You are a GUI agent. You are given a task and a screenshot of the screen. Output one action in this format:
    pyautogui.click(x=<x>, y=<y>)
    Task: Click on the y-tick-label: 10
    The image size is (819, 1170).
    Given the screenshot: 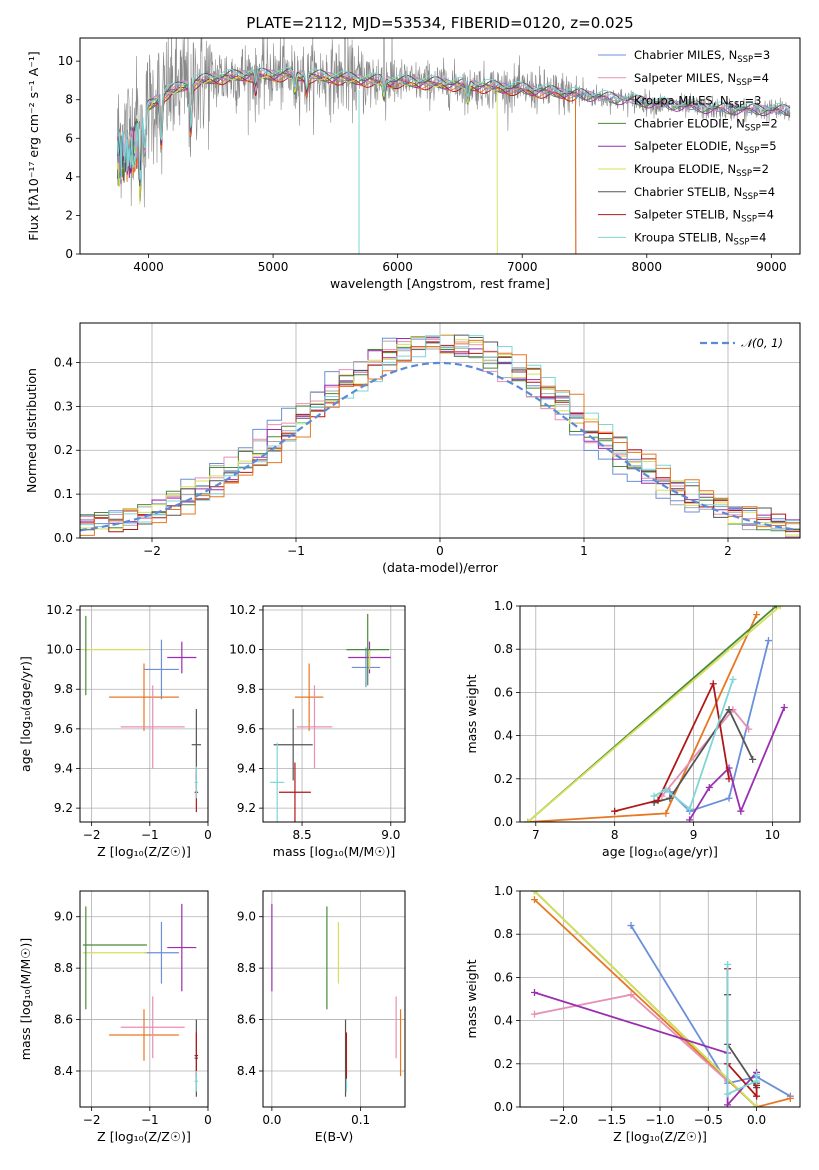 What is the action you would take?
    pyautogui.click(x=65, y=61)
    